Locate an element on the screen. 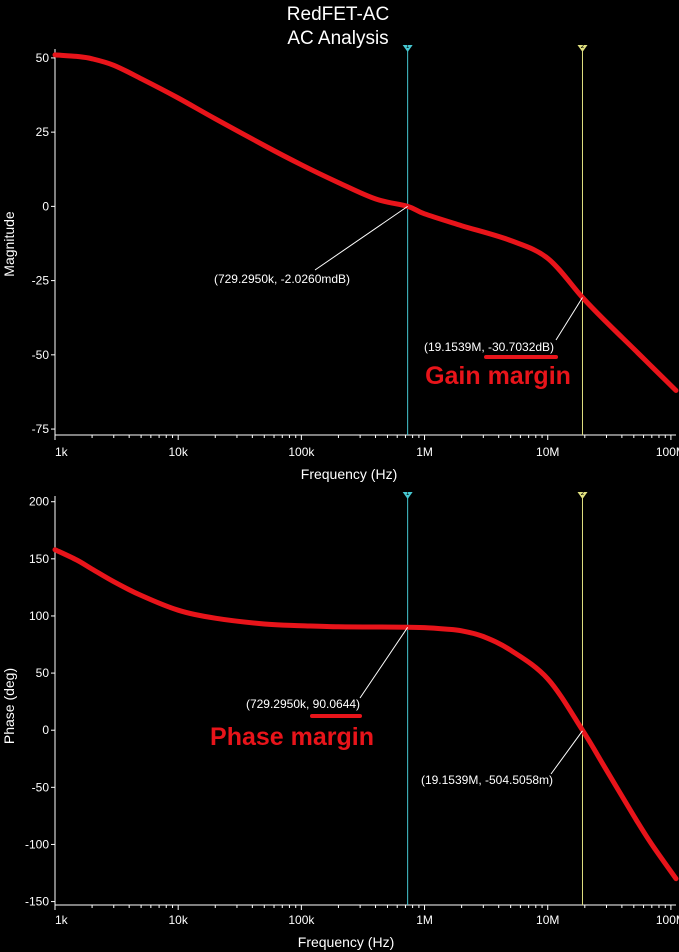  phase-y-tick-label: -50 is located at coordinates (41, 787).